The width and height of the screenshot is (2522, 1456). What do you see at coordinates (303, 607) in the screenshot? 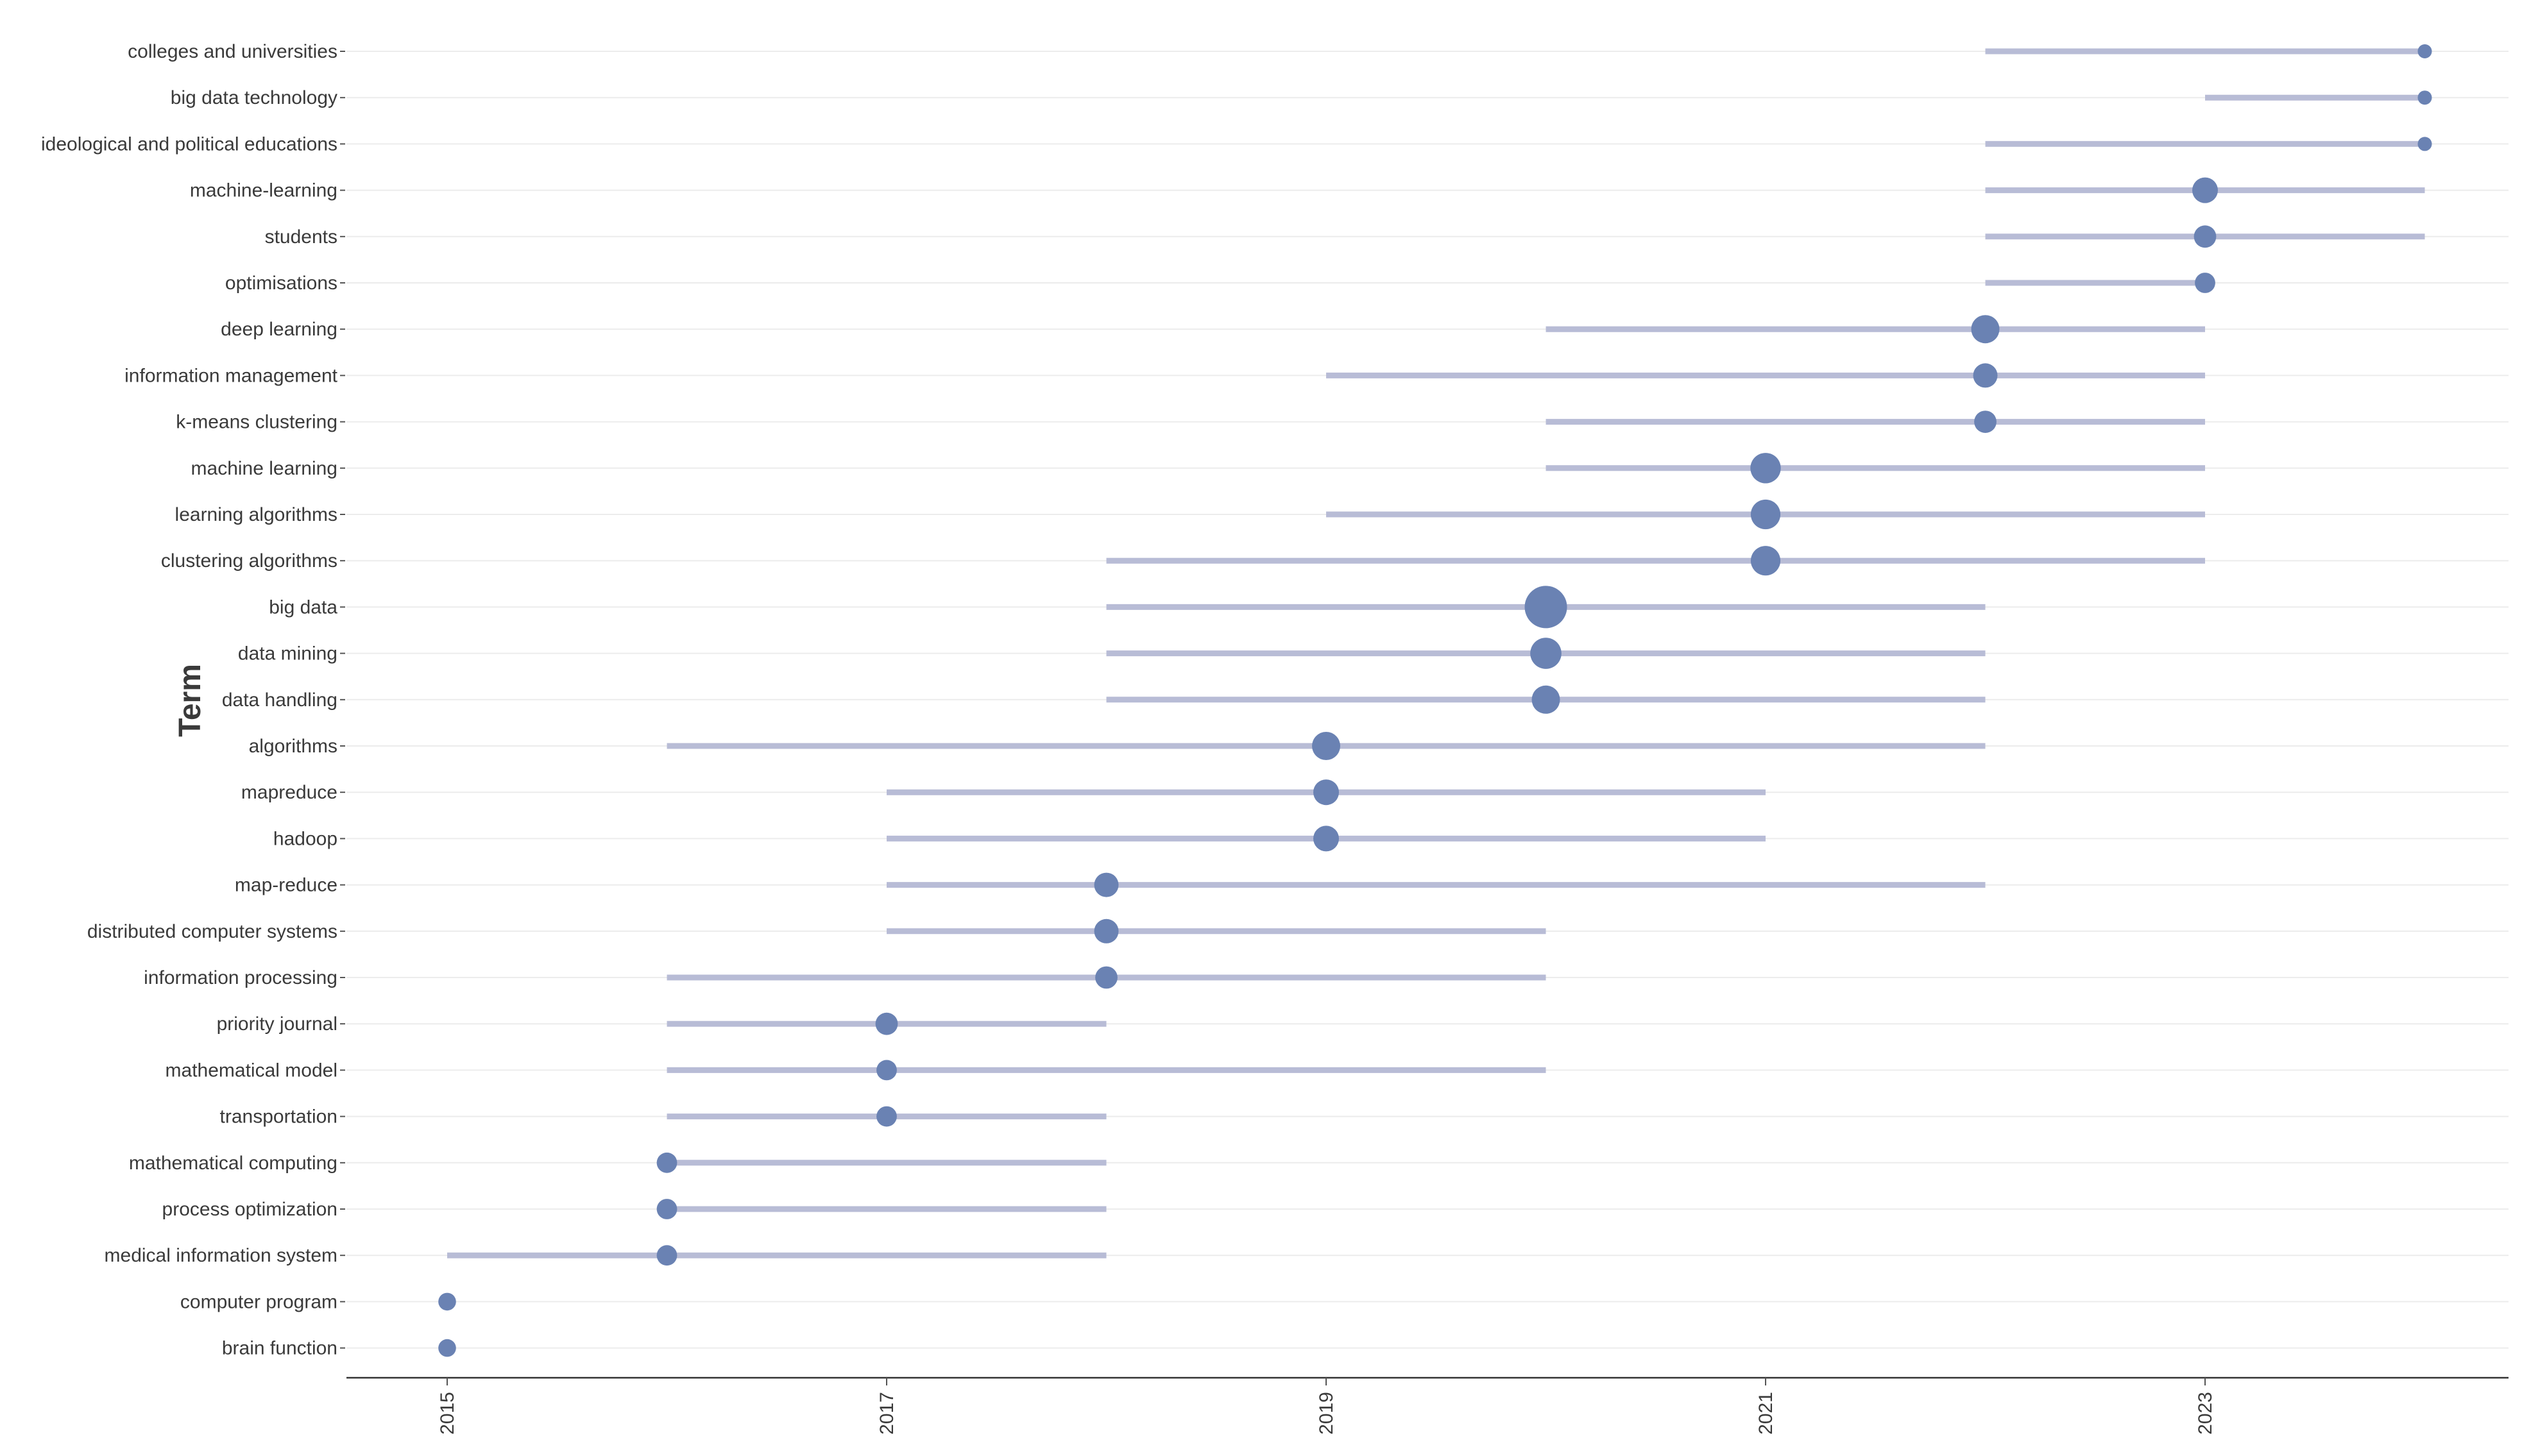
I see `y-tick-label: big data` at bounding box center [303, 607].